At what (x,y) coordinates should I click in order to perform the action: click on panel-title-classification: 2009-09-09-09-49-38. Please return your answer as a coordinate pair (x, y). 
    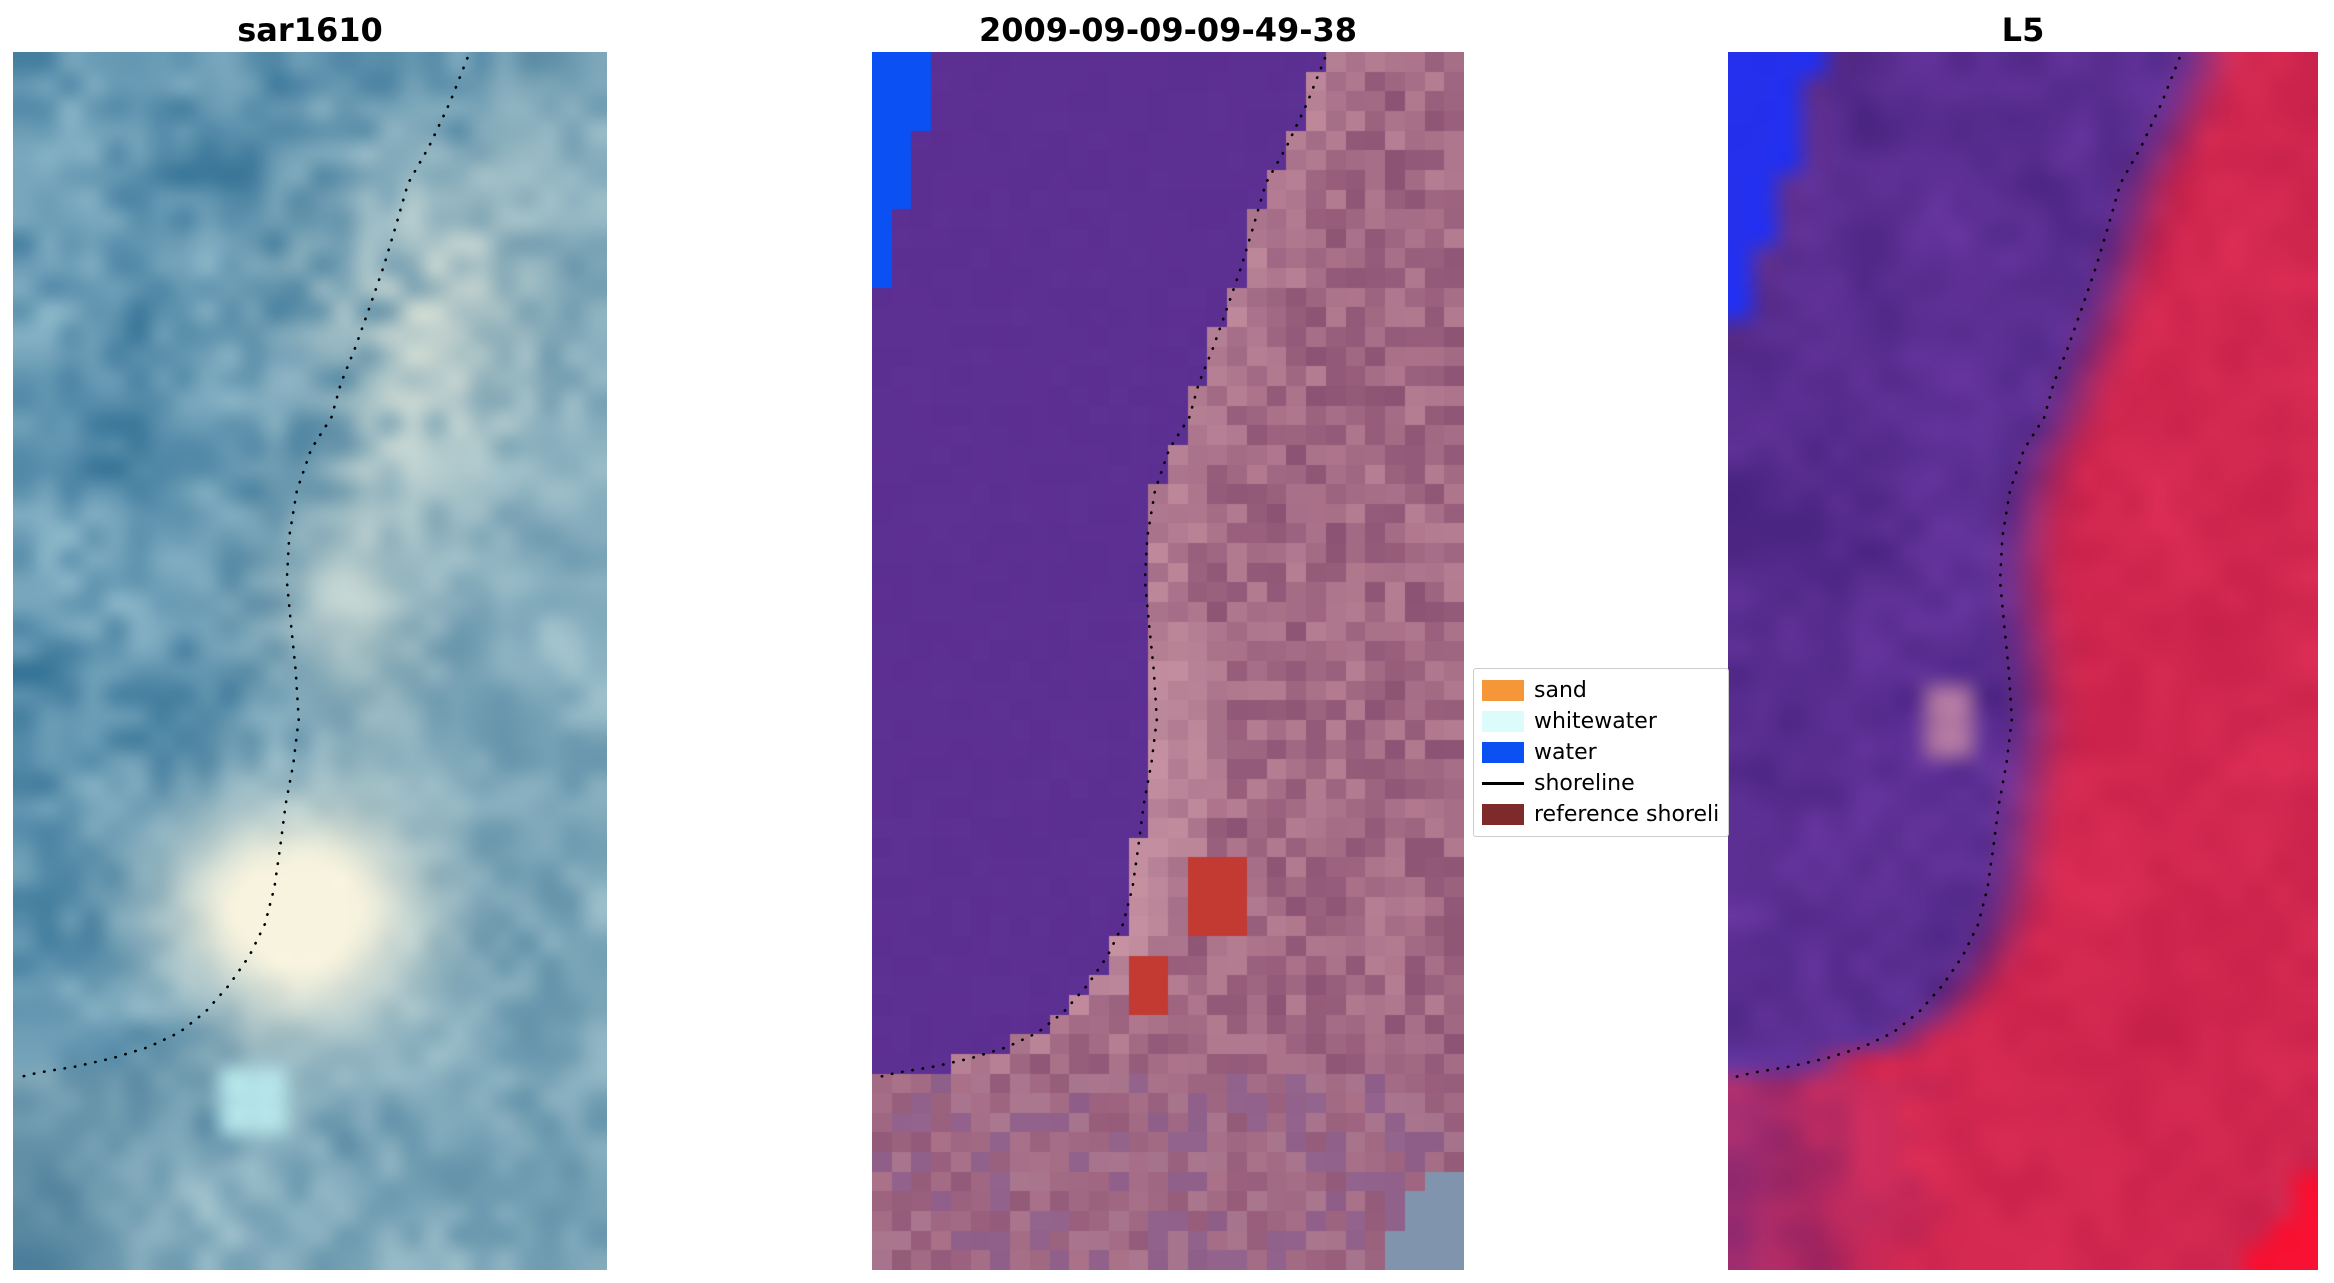
    Looking at the image, I should click on (1168, 30).